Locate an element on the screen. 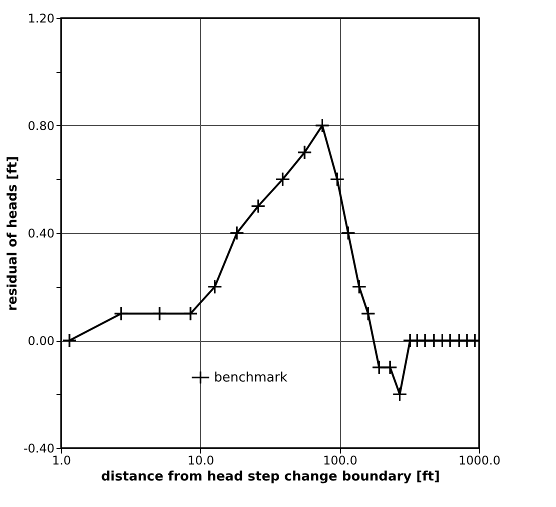 This screenshot has width=556, height=507. y-tick-label: 0.00 is located at coordinates (41, 341).